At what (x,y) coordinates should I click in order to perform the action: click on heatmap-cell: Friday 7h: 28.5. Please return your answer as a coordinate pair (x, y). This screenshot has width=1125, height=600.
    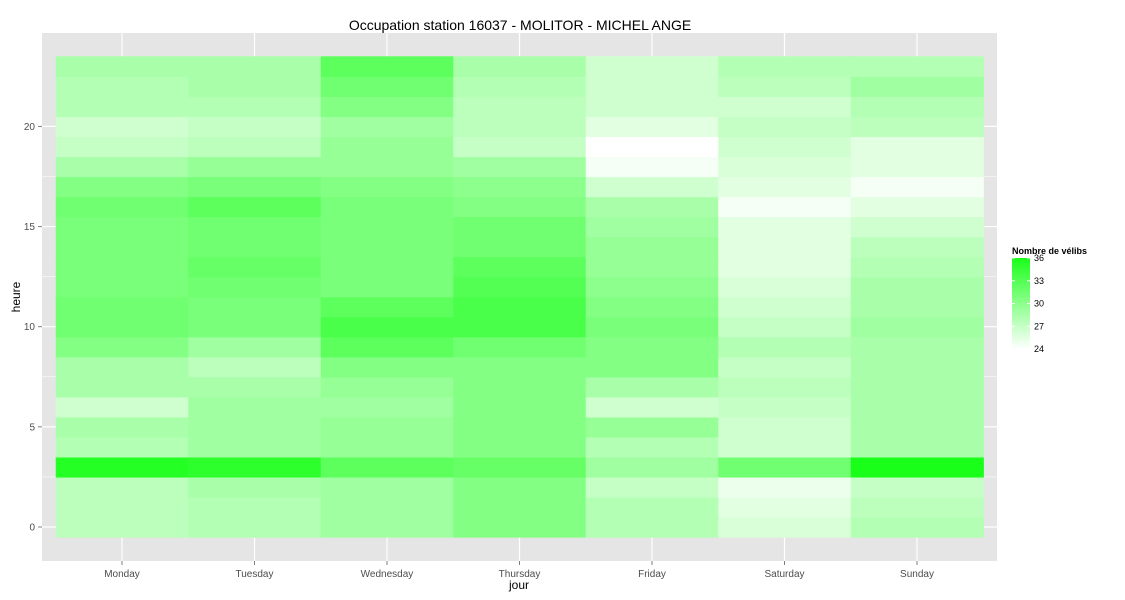
    Looking at the image, I should click on (652, 387).